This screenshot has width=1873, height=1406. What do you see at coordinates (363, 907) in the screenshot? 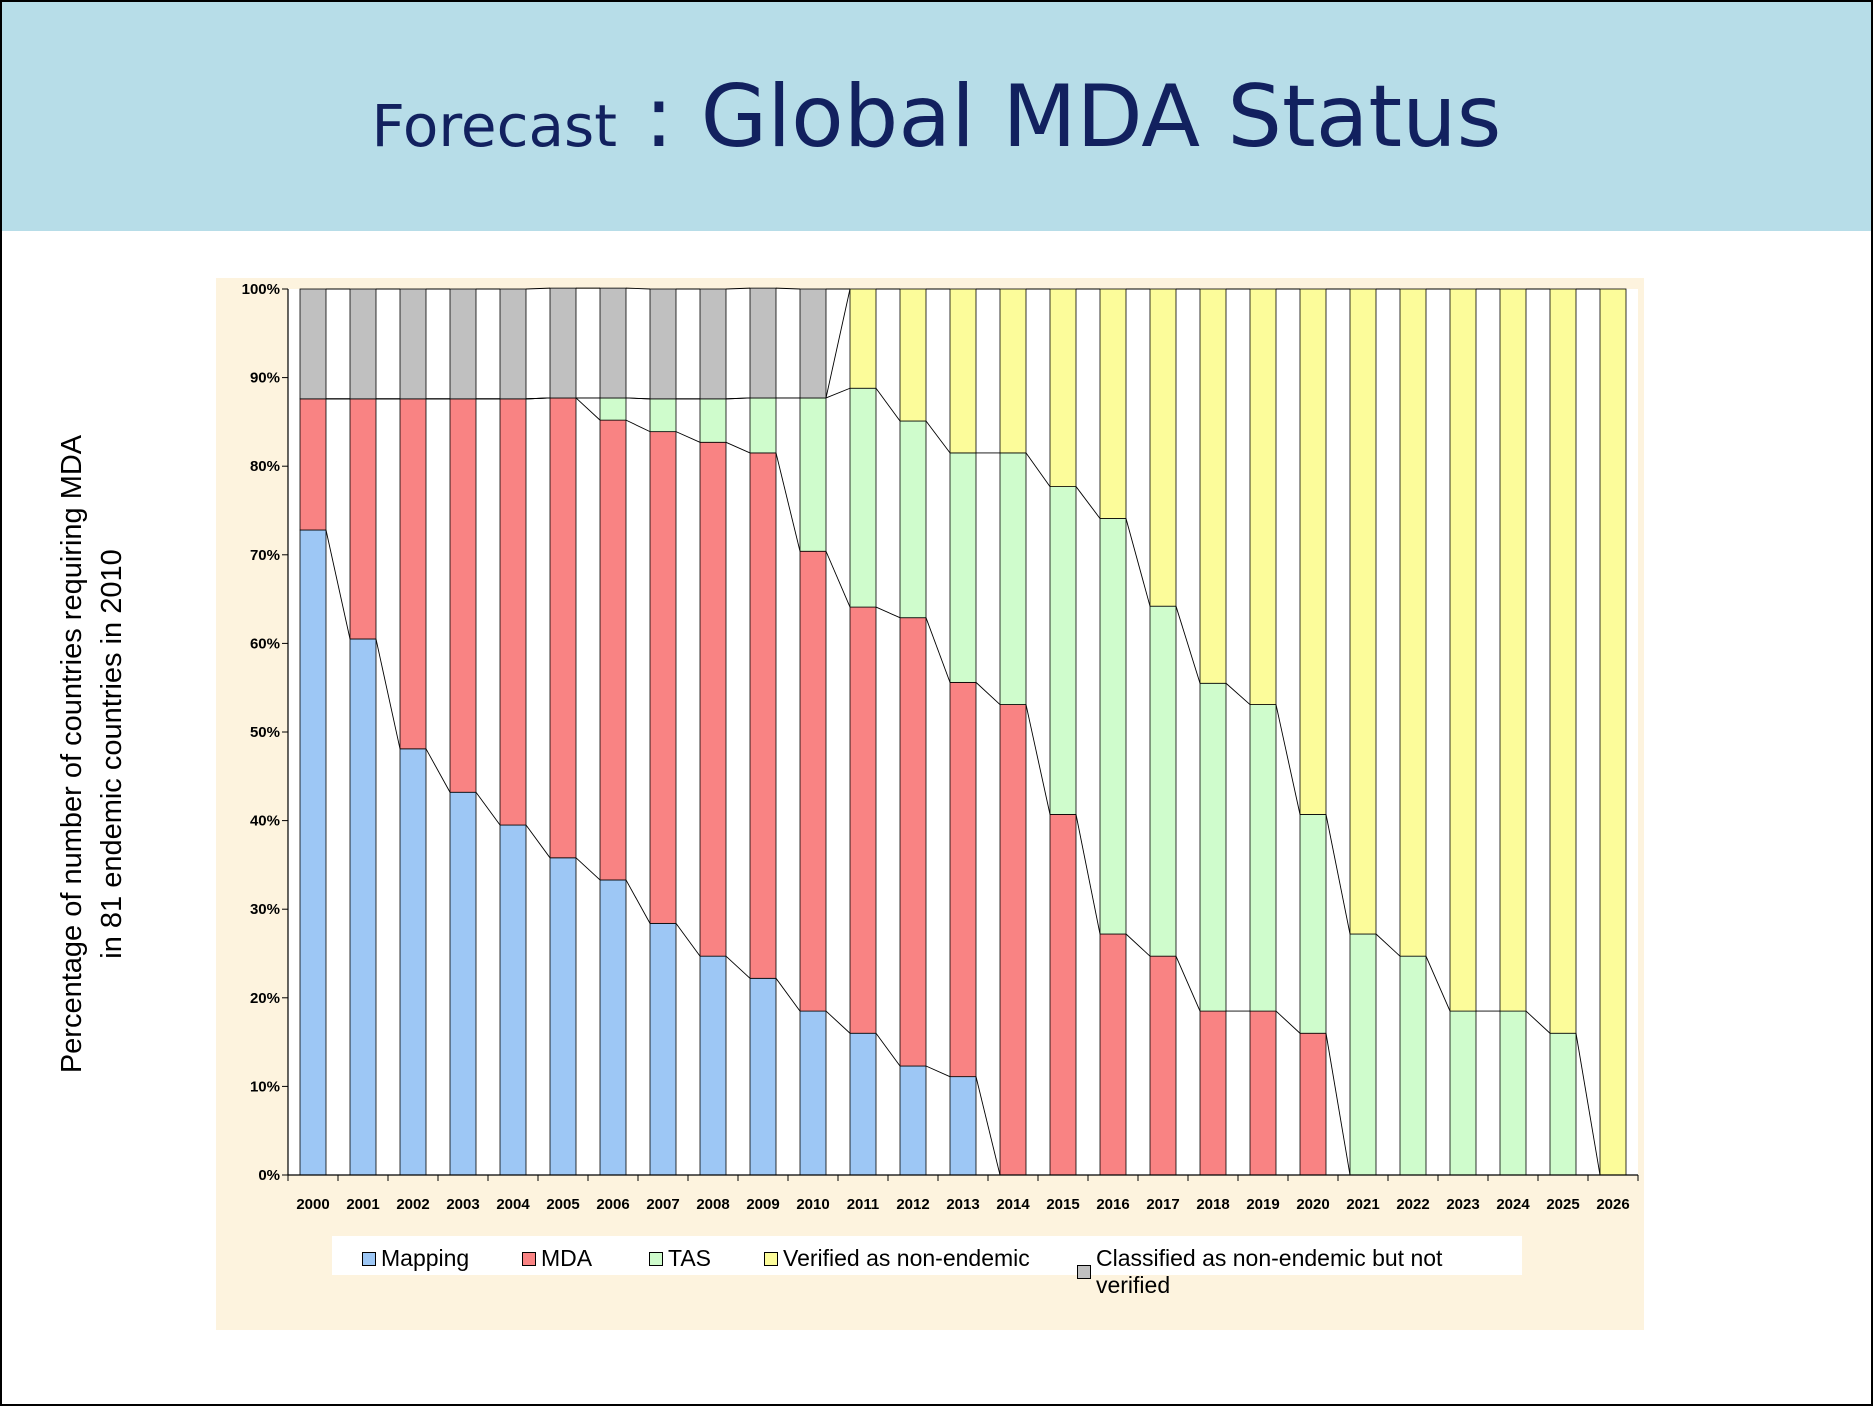
I see `bar-mapping-2001` at bounding box center [363, 907].